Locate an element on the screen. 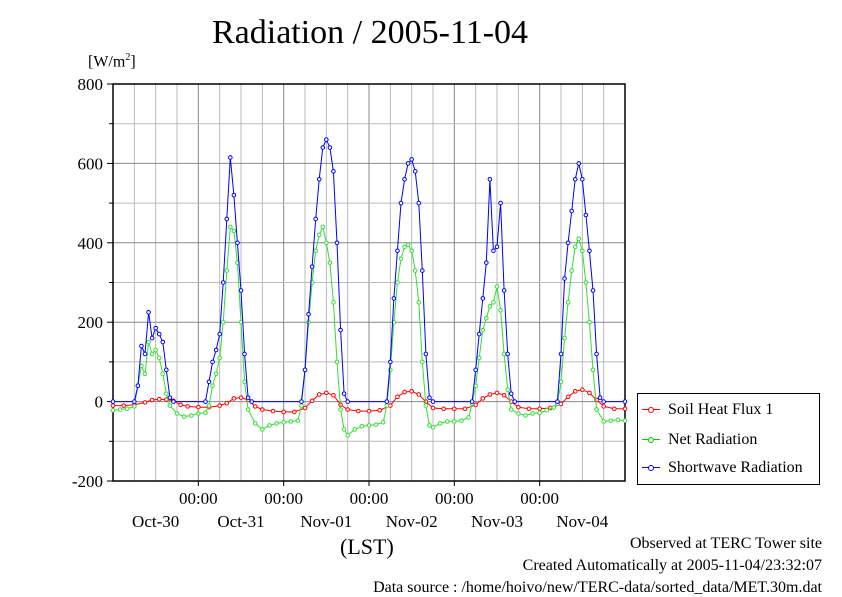  x-axis-label: (LST) is located at coordinates (367, 546).